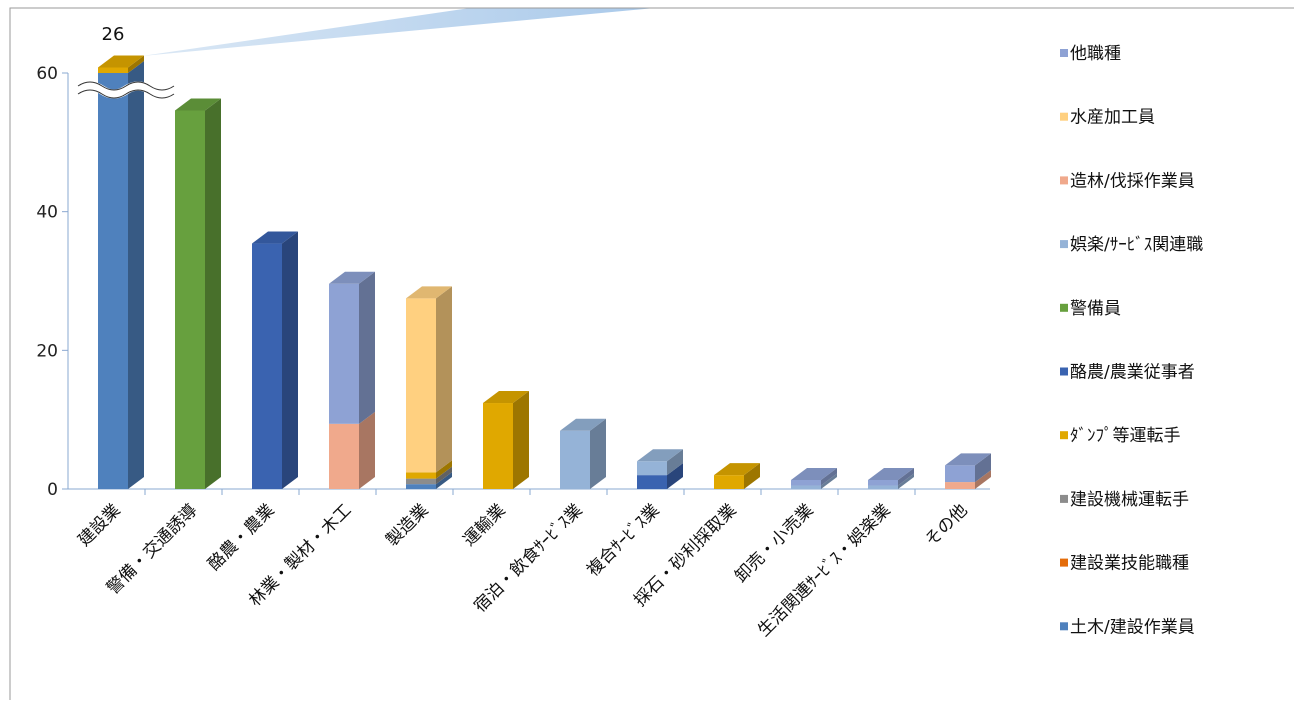 The height and width of the screenshot is (702, 1297). Describe the element at coordinates (623, 540) in the screenshot. I see `x-category-label: 複合ｻｰﾋﾞｽ業` at that location.